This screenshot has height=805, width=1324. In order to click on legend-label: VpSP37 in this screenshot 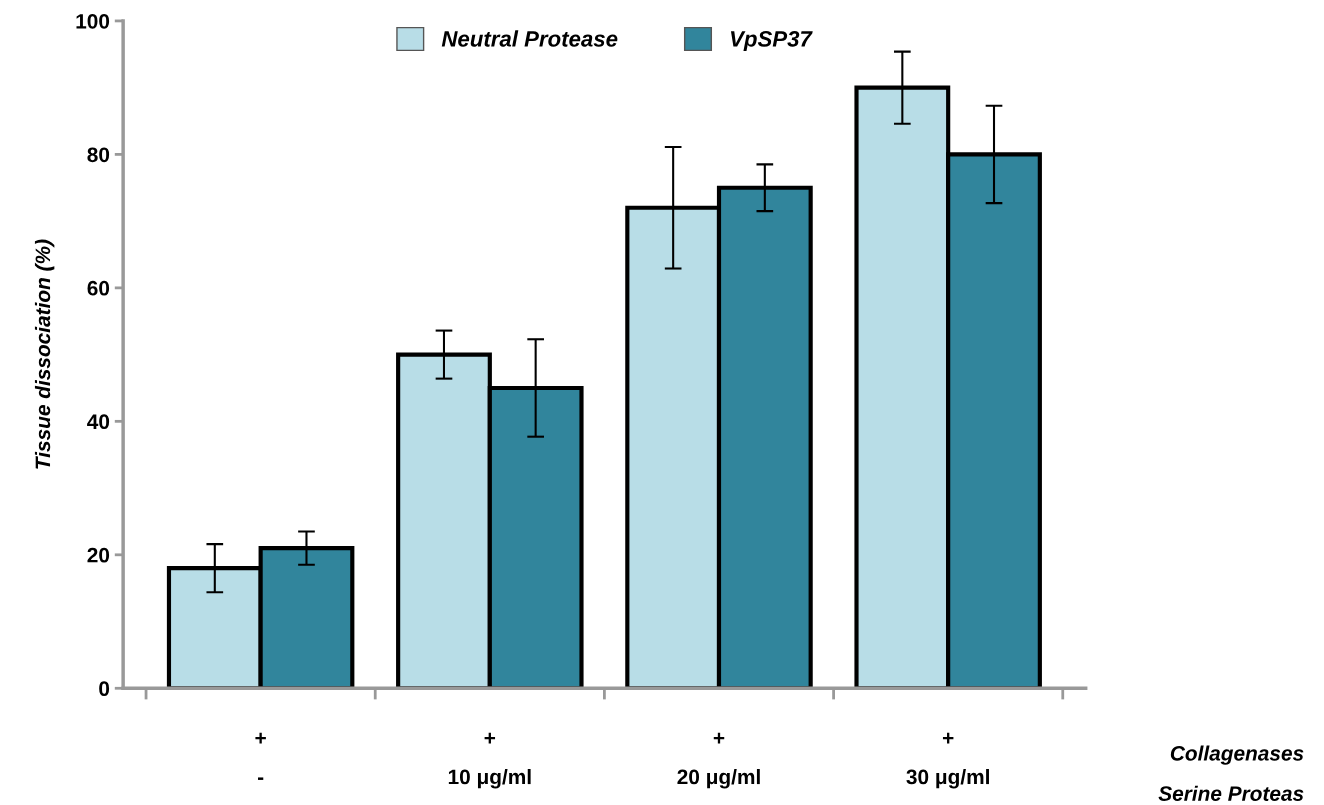, I will do `click(771, 41)`.